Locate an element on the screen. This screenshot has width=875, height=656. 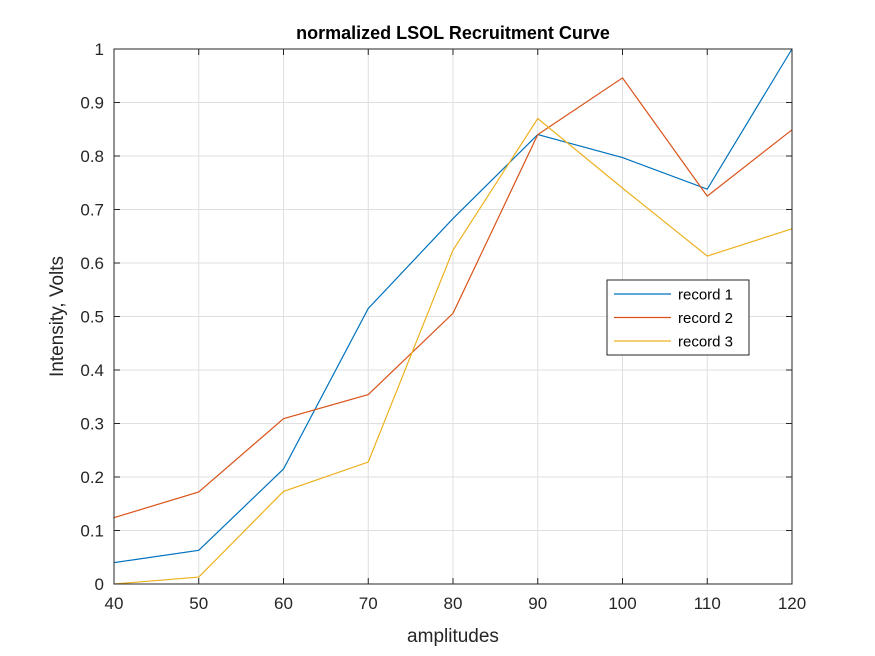
x-tick-label: 110 is located at coordinates (707, 603).